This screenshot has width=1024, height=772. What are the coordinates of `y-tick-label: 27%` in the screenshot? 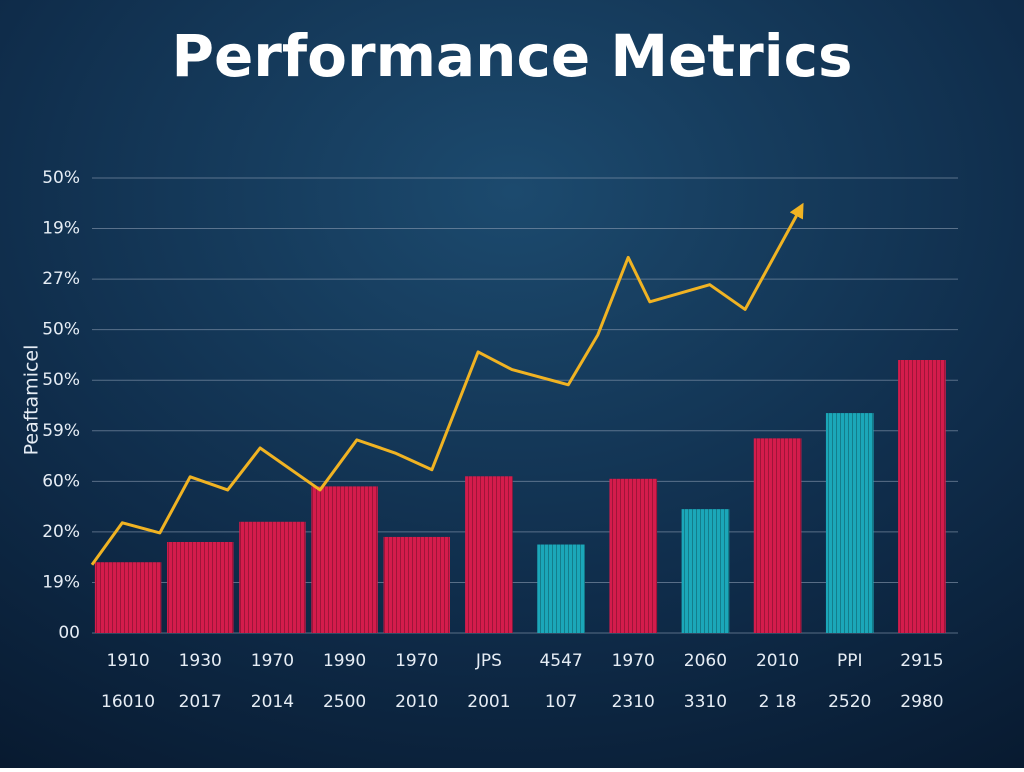 It's located at (61, 279).